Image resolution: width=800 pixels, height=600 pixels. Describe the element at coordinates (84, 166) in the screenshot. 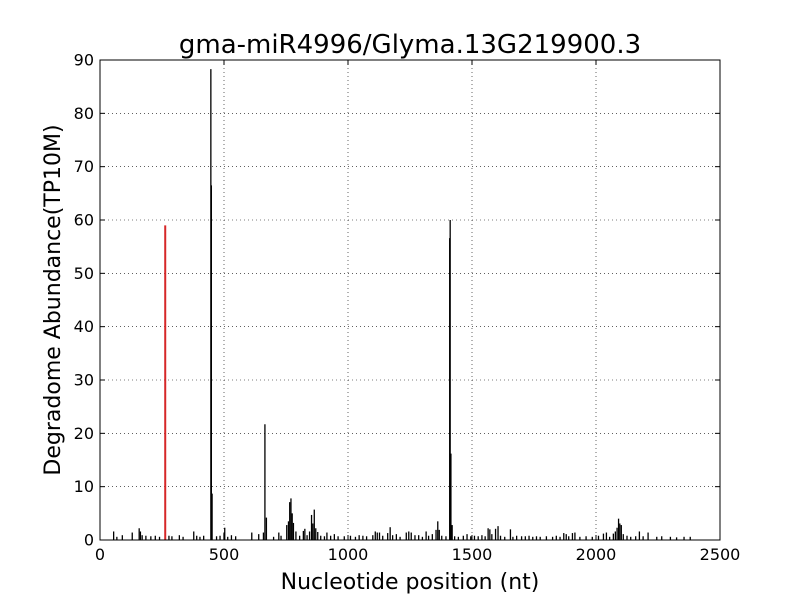

I see `y-tick-label: 70` at that location.